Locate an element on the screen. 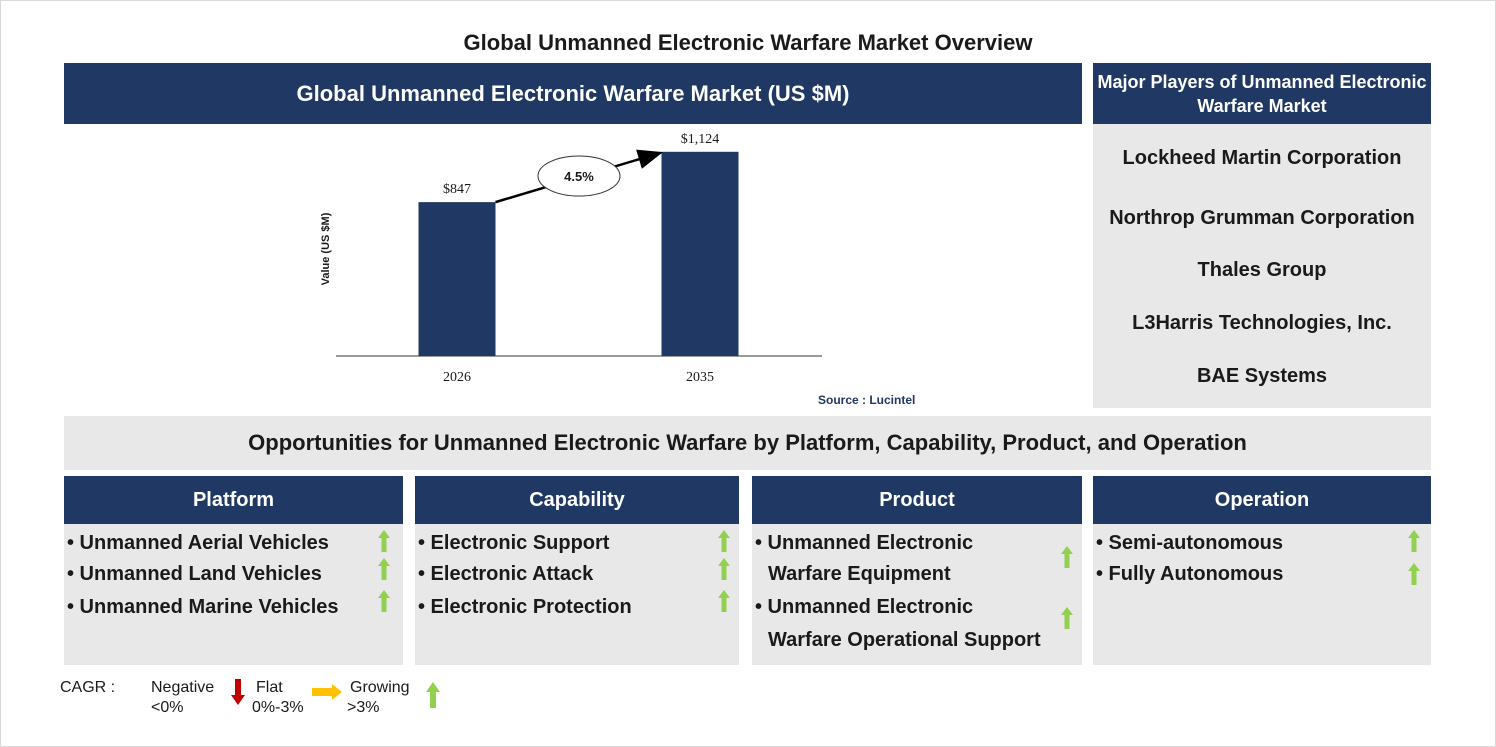  category-header-operation: Operation is located at coordinates (1262, 500).